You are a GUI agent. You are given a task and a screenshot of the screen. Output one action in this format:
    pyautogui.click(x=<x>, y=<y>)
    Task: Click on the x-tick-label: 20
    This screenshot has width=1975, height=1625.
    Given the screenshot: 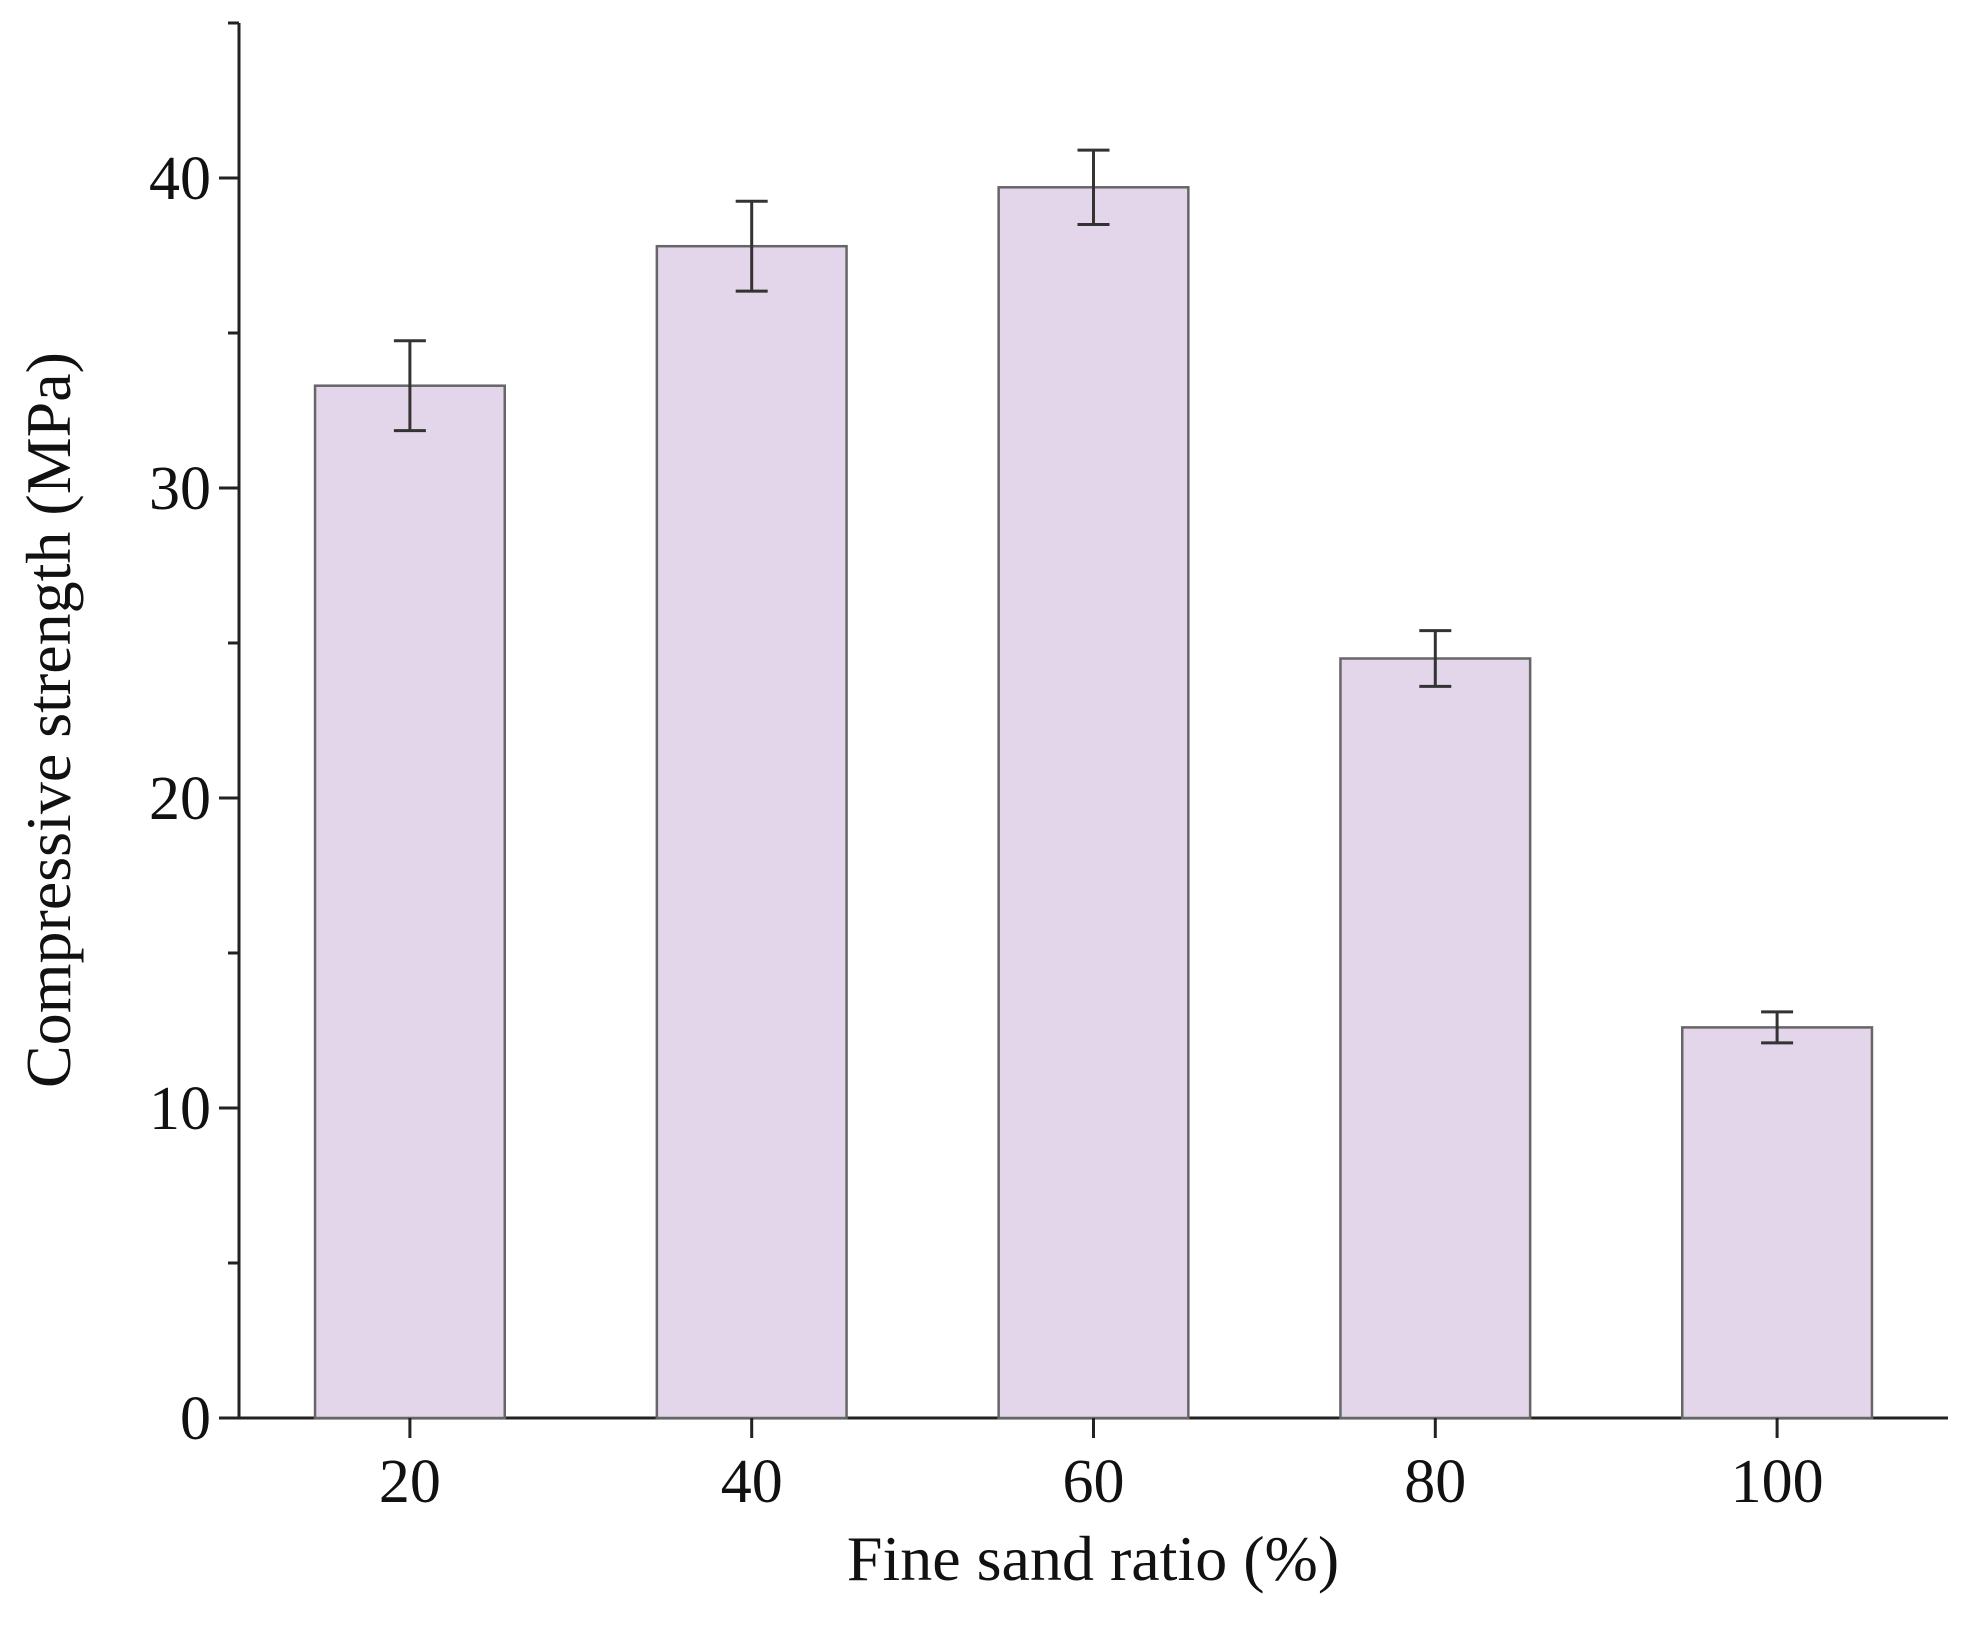 What is the action you would take?
    pyautogui.click(x=410, y=1482)
    